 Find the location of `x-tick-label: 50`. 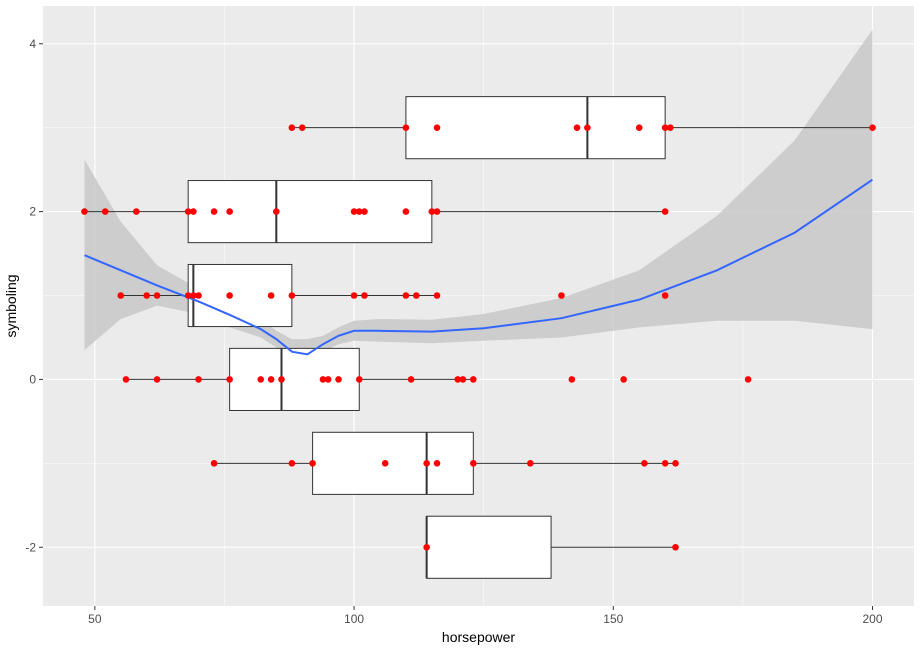

x-tick-label: 50 is located at coordinates (95, 619).